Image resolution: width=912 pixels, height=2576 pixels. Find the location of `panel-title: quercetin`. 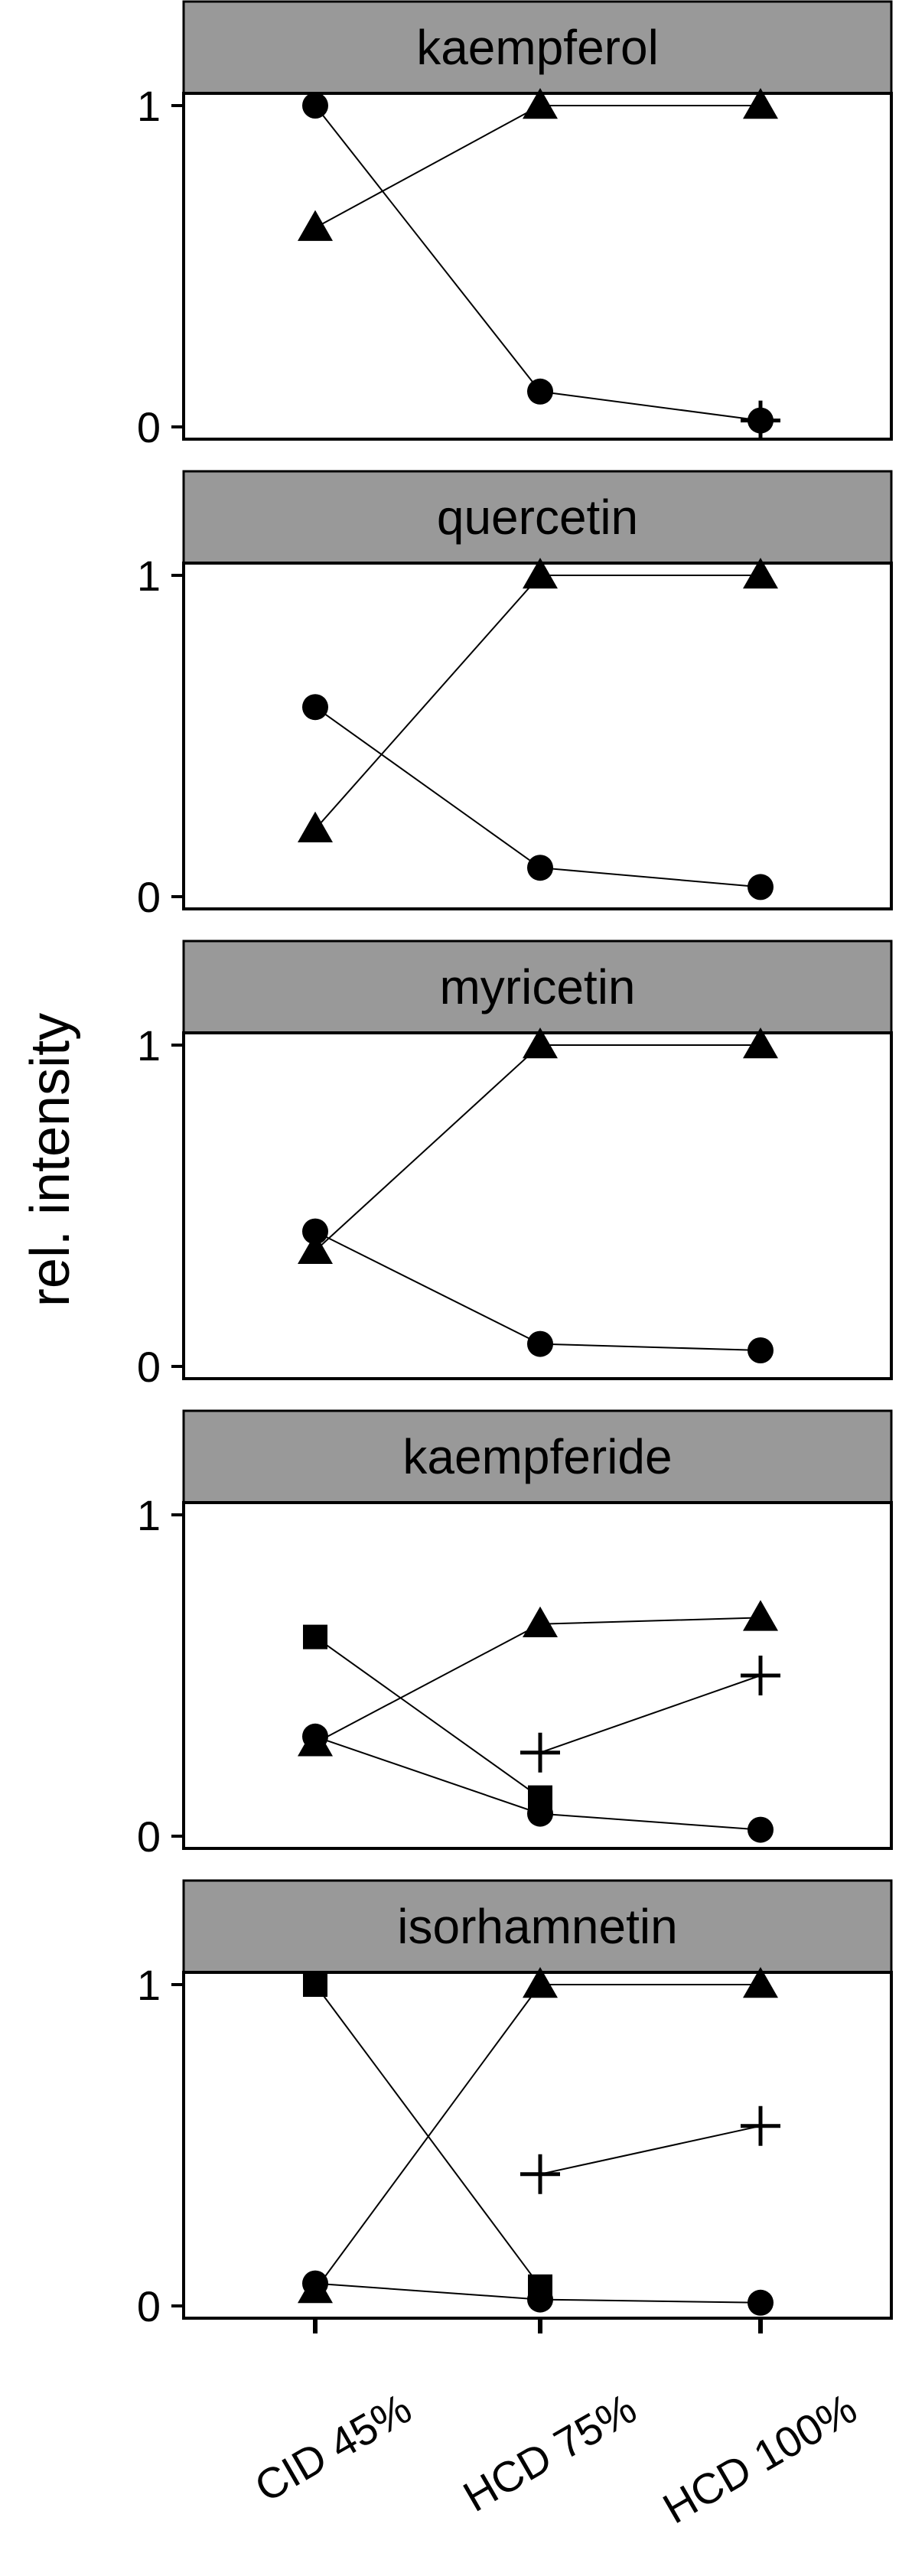

panel-title: quercetin is located at coordinates (537, 517).